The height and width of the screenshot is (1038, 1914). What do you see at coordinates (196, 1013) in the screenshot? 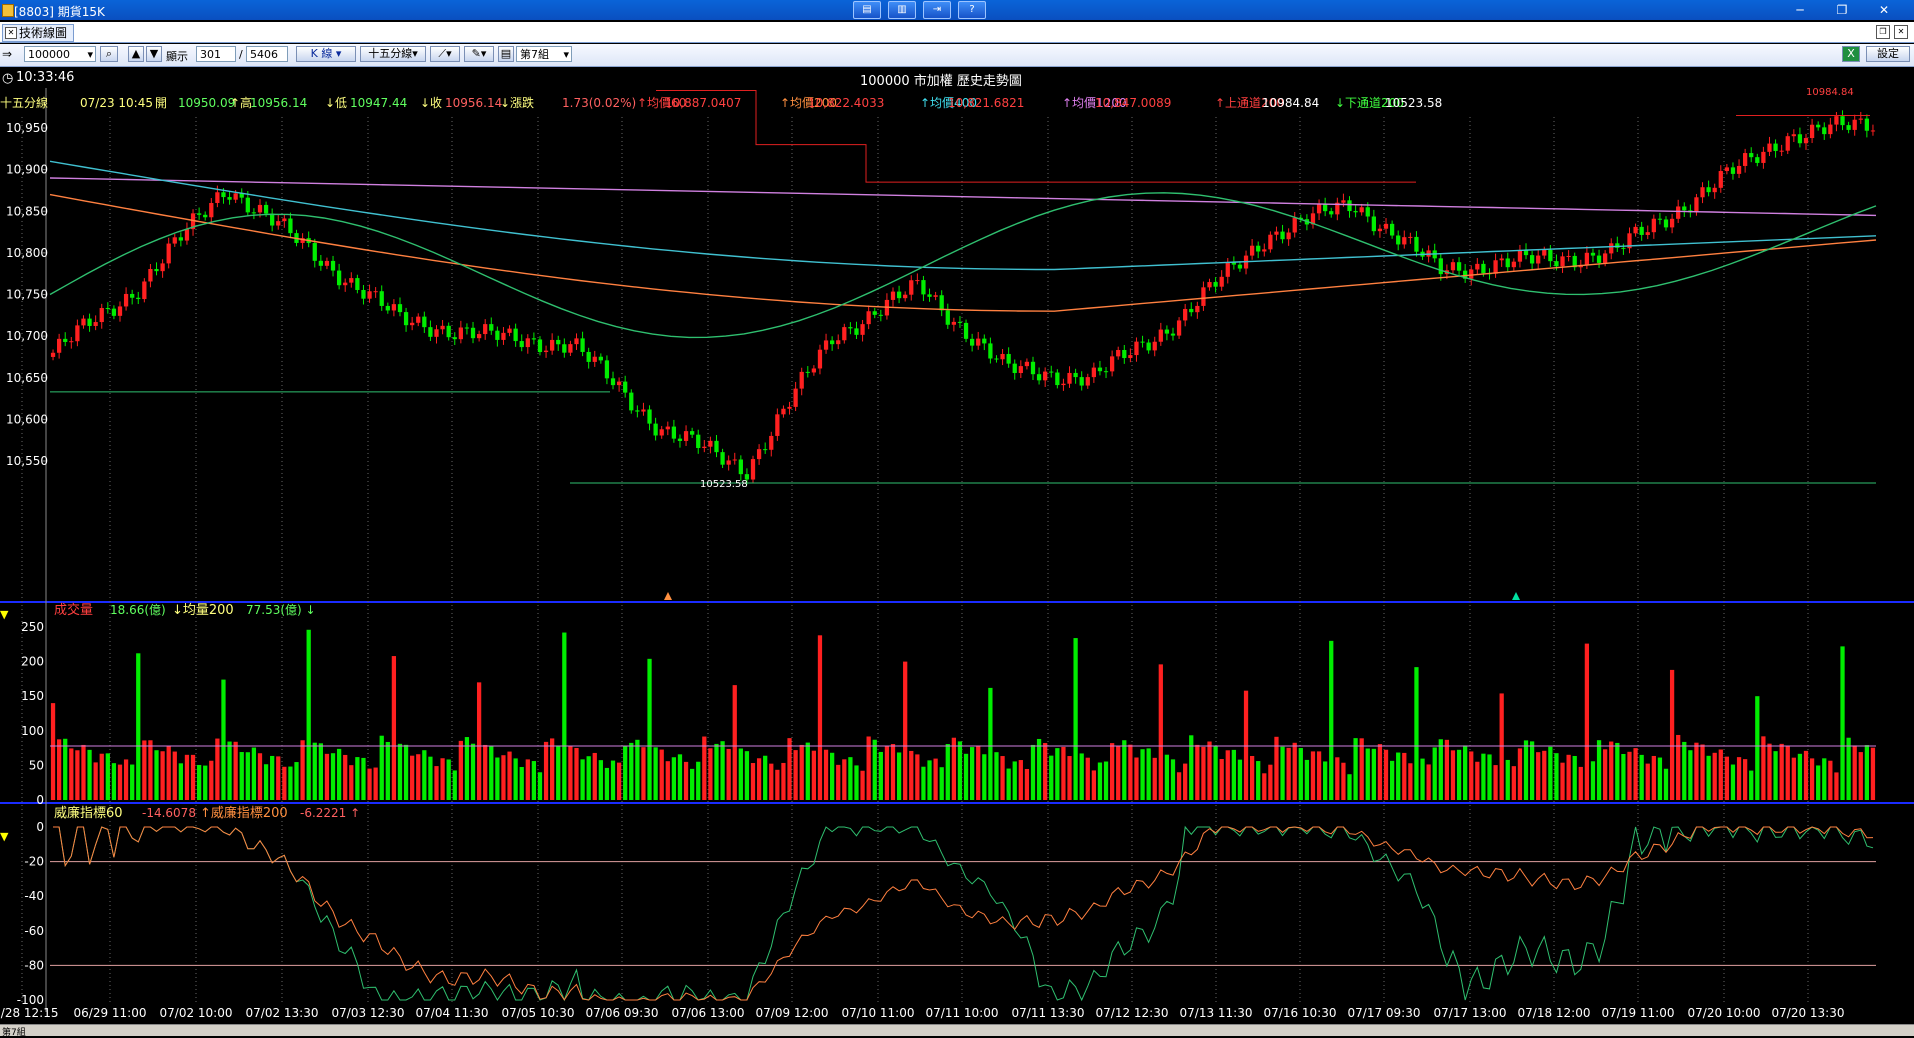
I see `date-tick-label: 07/02 10:00` at bounding box center [196, 1013].